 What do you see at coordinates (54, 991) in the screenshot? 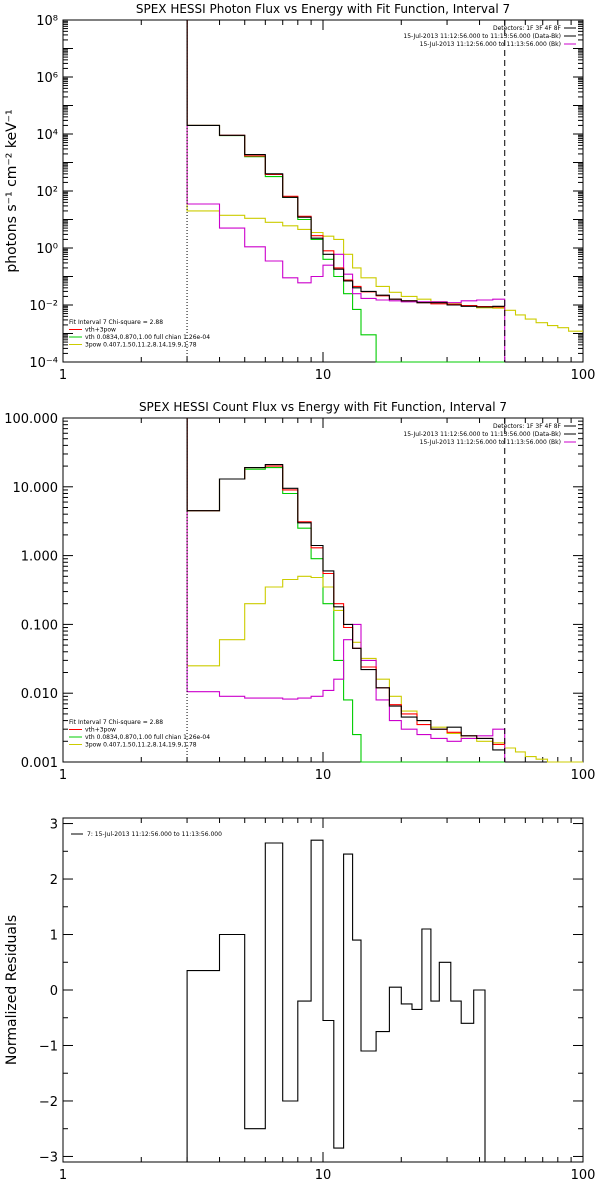
I see `y-tick-label: 0` at bounding box center [54, 991].